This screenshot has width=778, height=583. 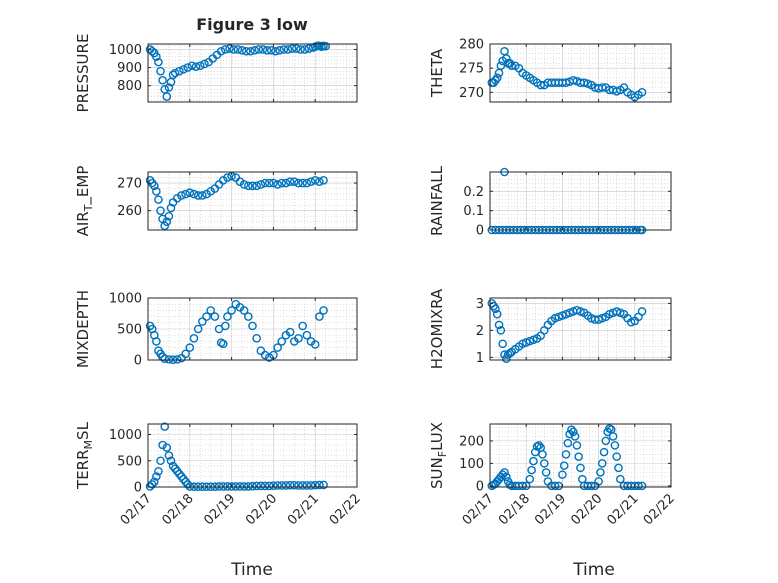 I want to click on y-tick-label: 1, so click(x=480, y=358).